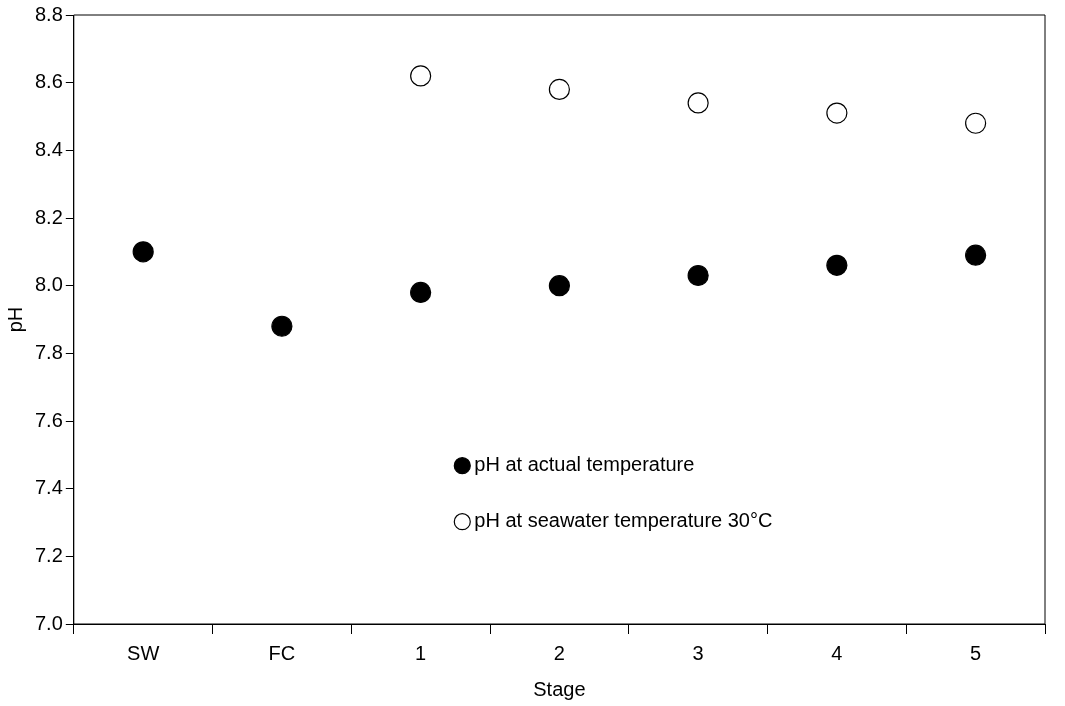 Image resolution: width=1065 pixels, height=706 pixels. What do you see at coordinates (48, 284) in the screenshot?
I see `y-tick-label: 8.0` at bounding box center [48, 284].